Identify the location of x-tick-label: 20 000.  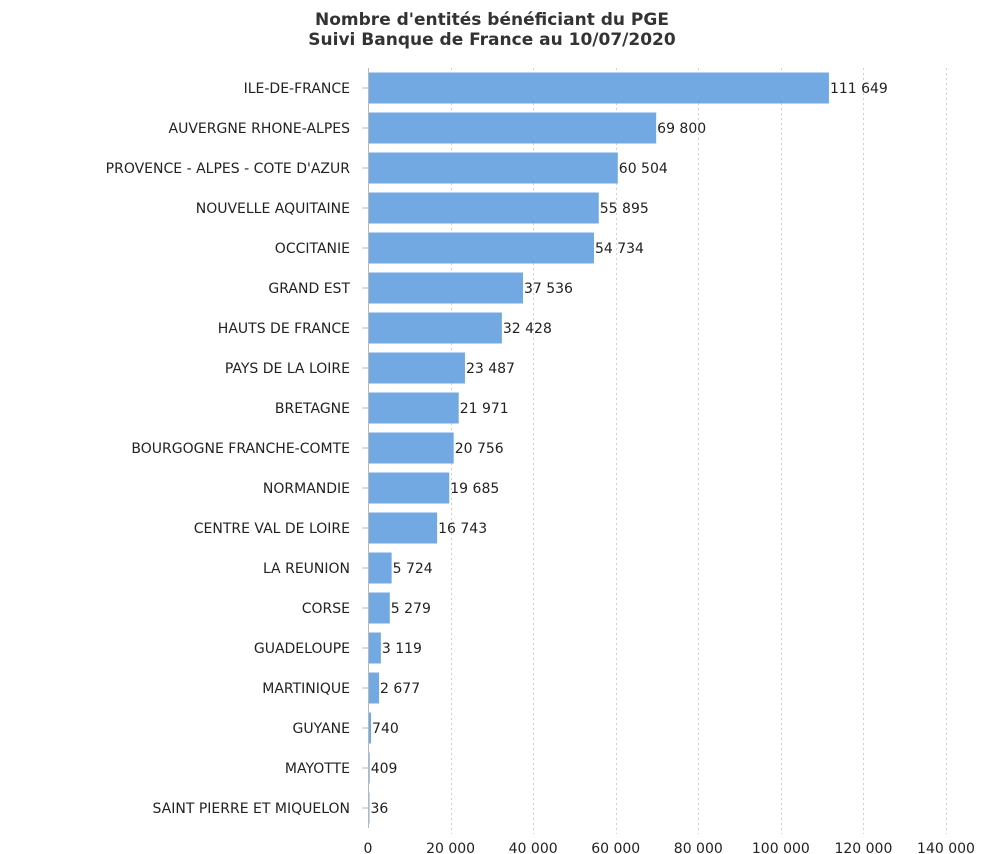
(450, 847).